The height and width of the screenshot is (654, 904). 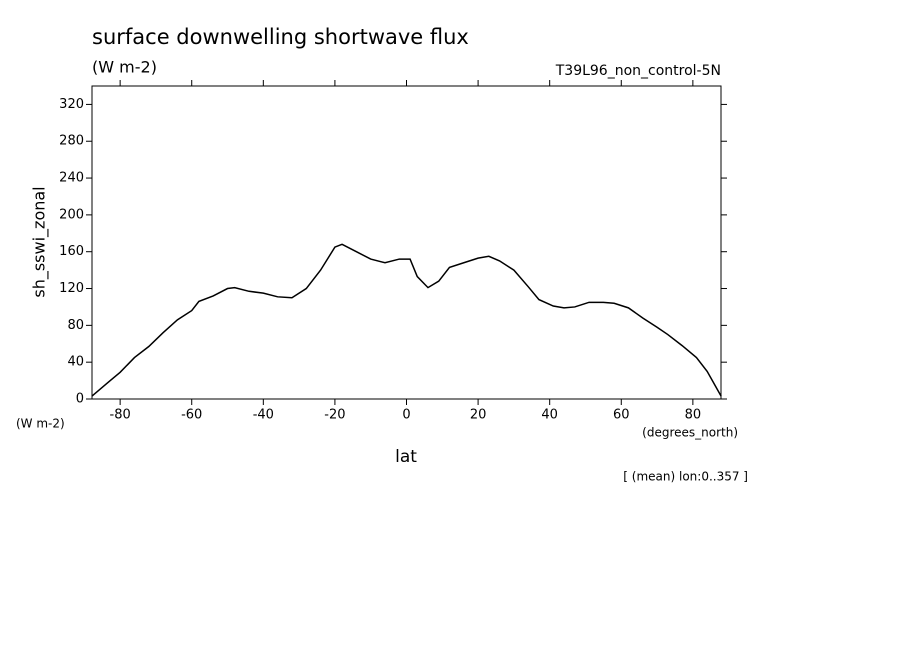 What do you see at coordinates (693, 415) in the screenshot?
I see `x-tick-label: 80` at bounding box center [693, 415].